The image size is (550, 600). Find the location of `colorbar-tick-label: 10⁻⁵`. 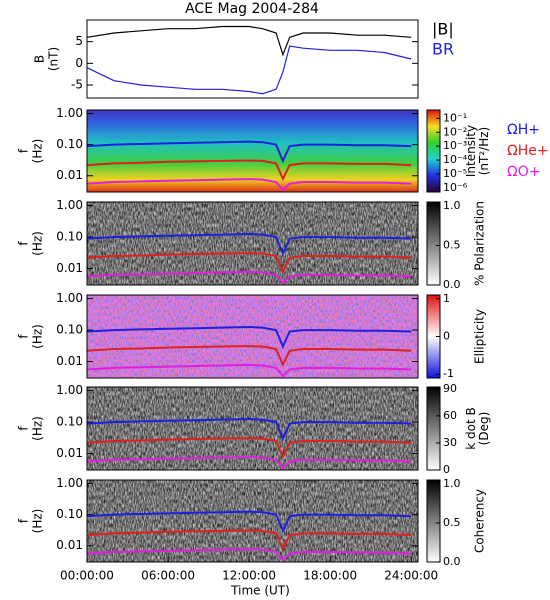

colorbar-tick-label: 10⁻⁵ is located at coordinates (455, 173).